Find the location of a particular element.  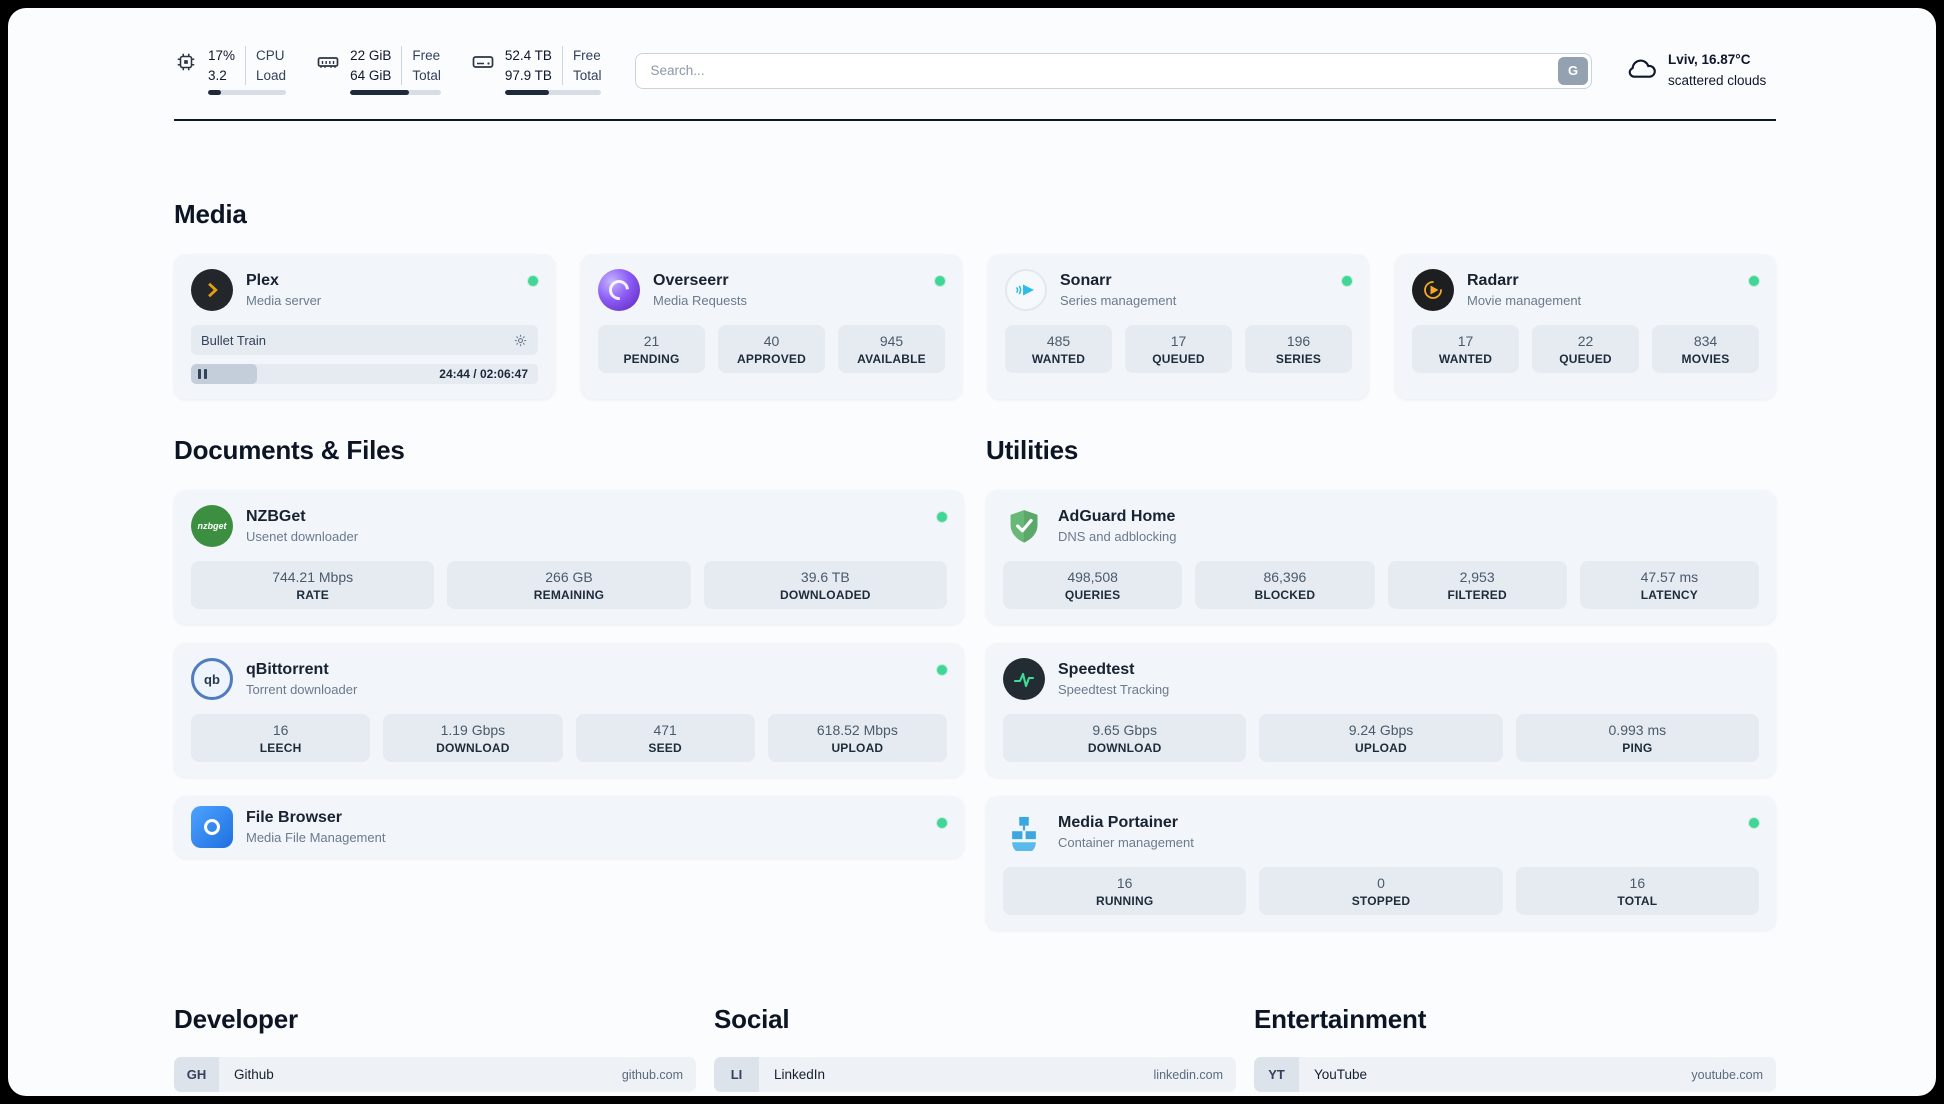

bookmark-linkedin: LI LinkedIn linkedin.com is located at coordinates (975, 1075).